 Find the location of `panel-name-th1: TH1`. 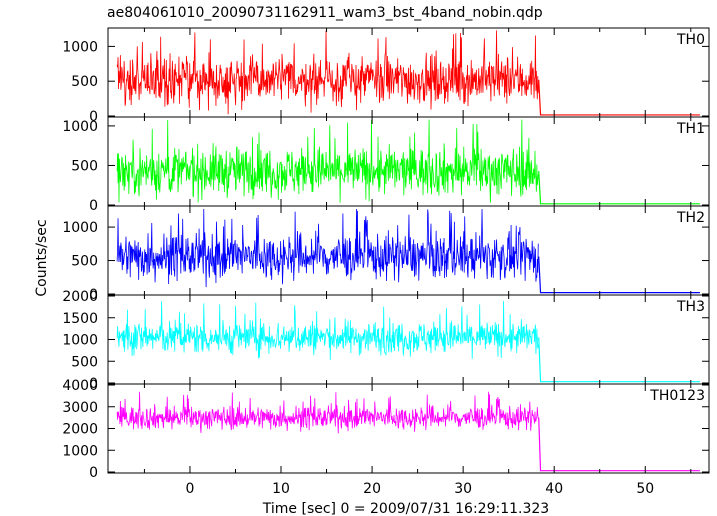

panel-name-th1: TH1 is located at coordinates (690, 129).